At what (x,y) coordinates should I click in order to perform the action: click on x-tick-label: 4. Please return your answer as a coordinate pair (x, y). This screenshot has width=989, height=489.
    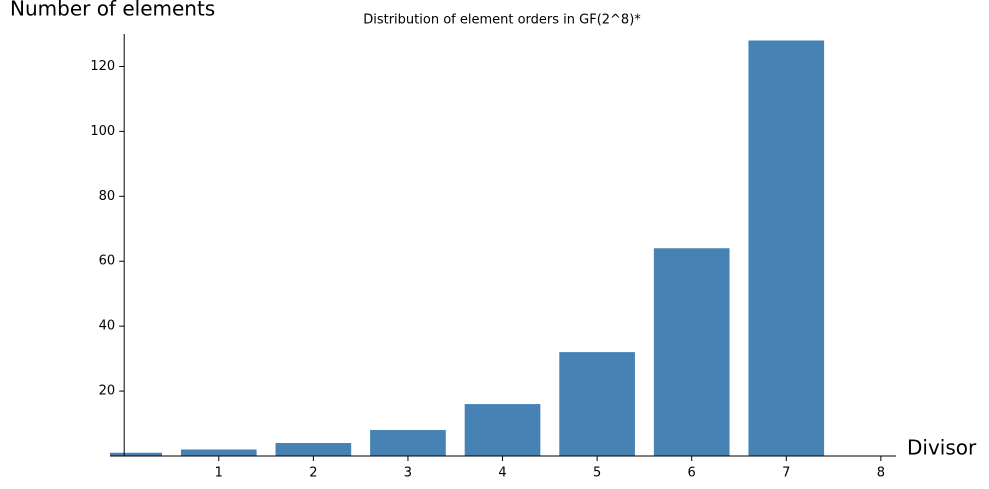
    Looking at the image, I should click on (502, 473).